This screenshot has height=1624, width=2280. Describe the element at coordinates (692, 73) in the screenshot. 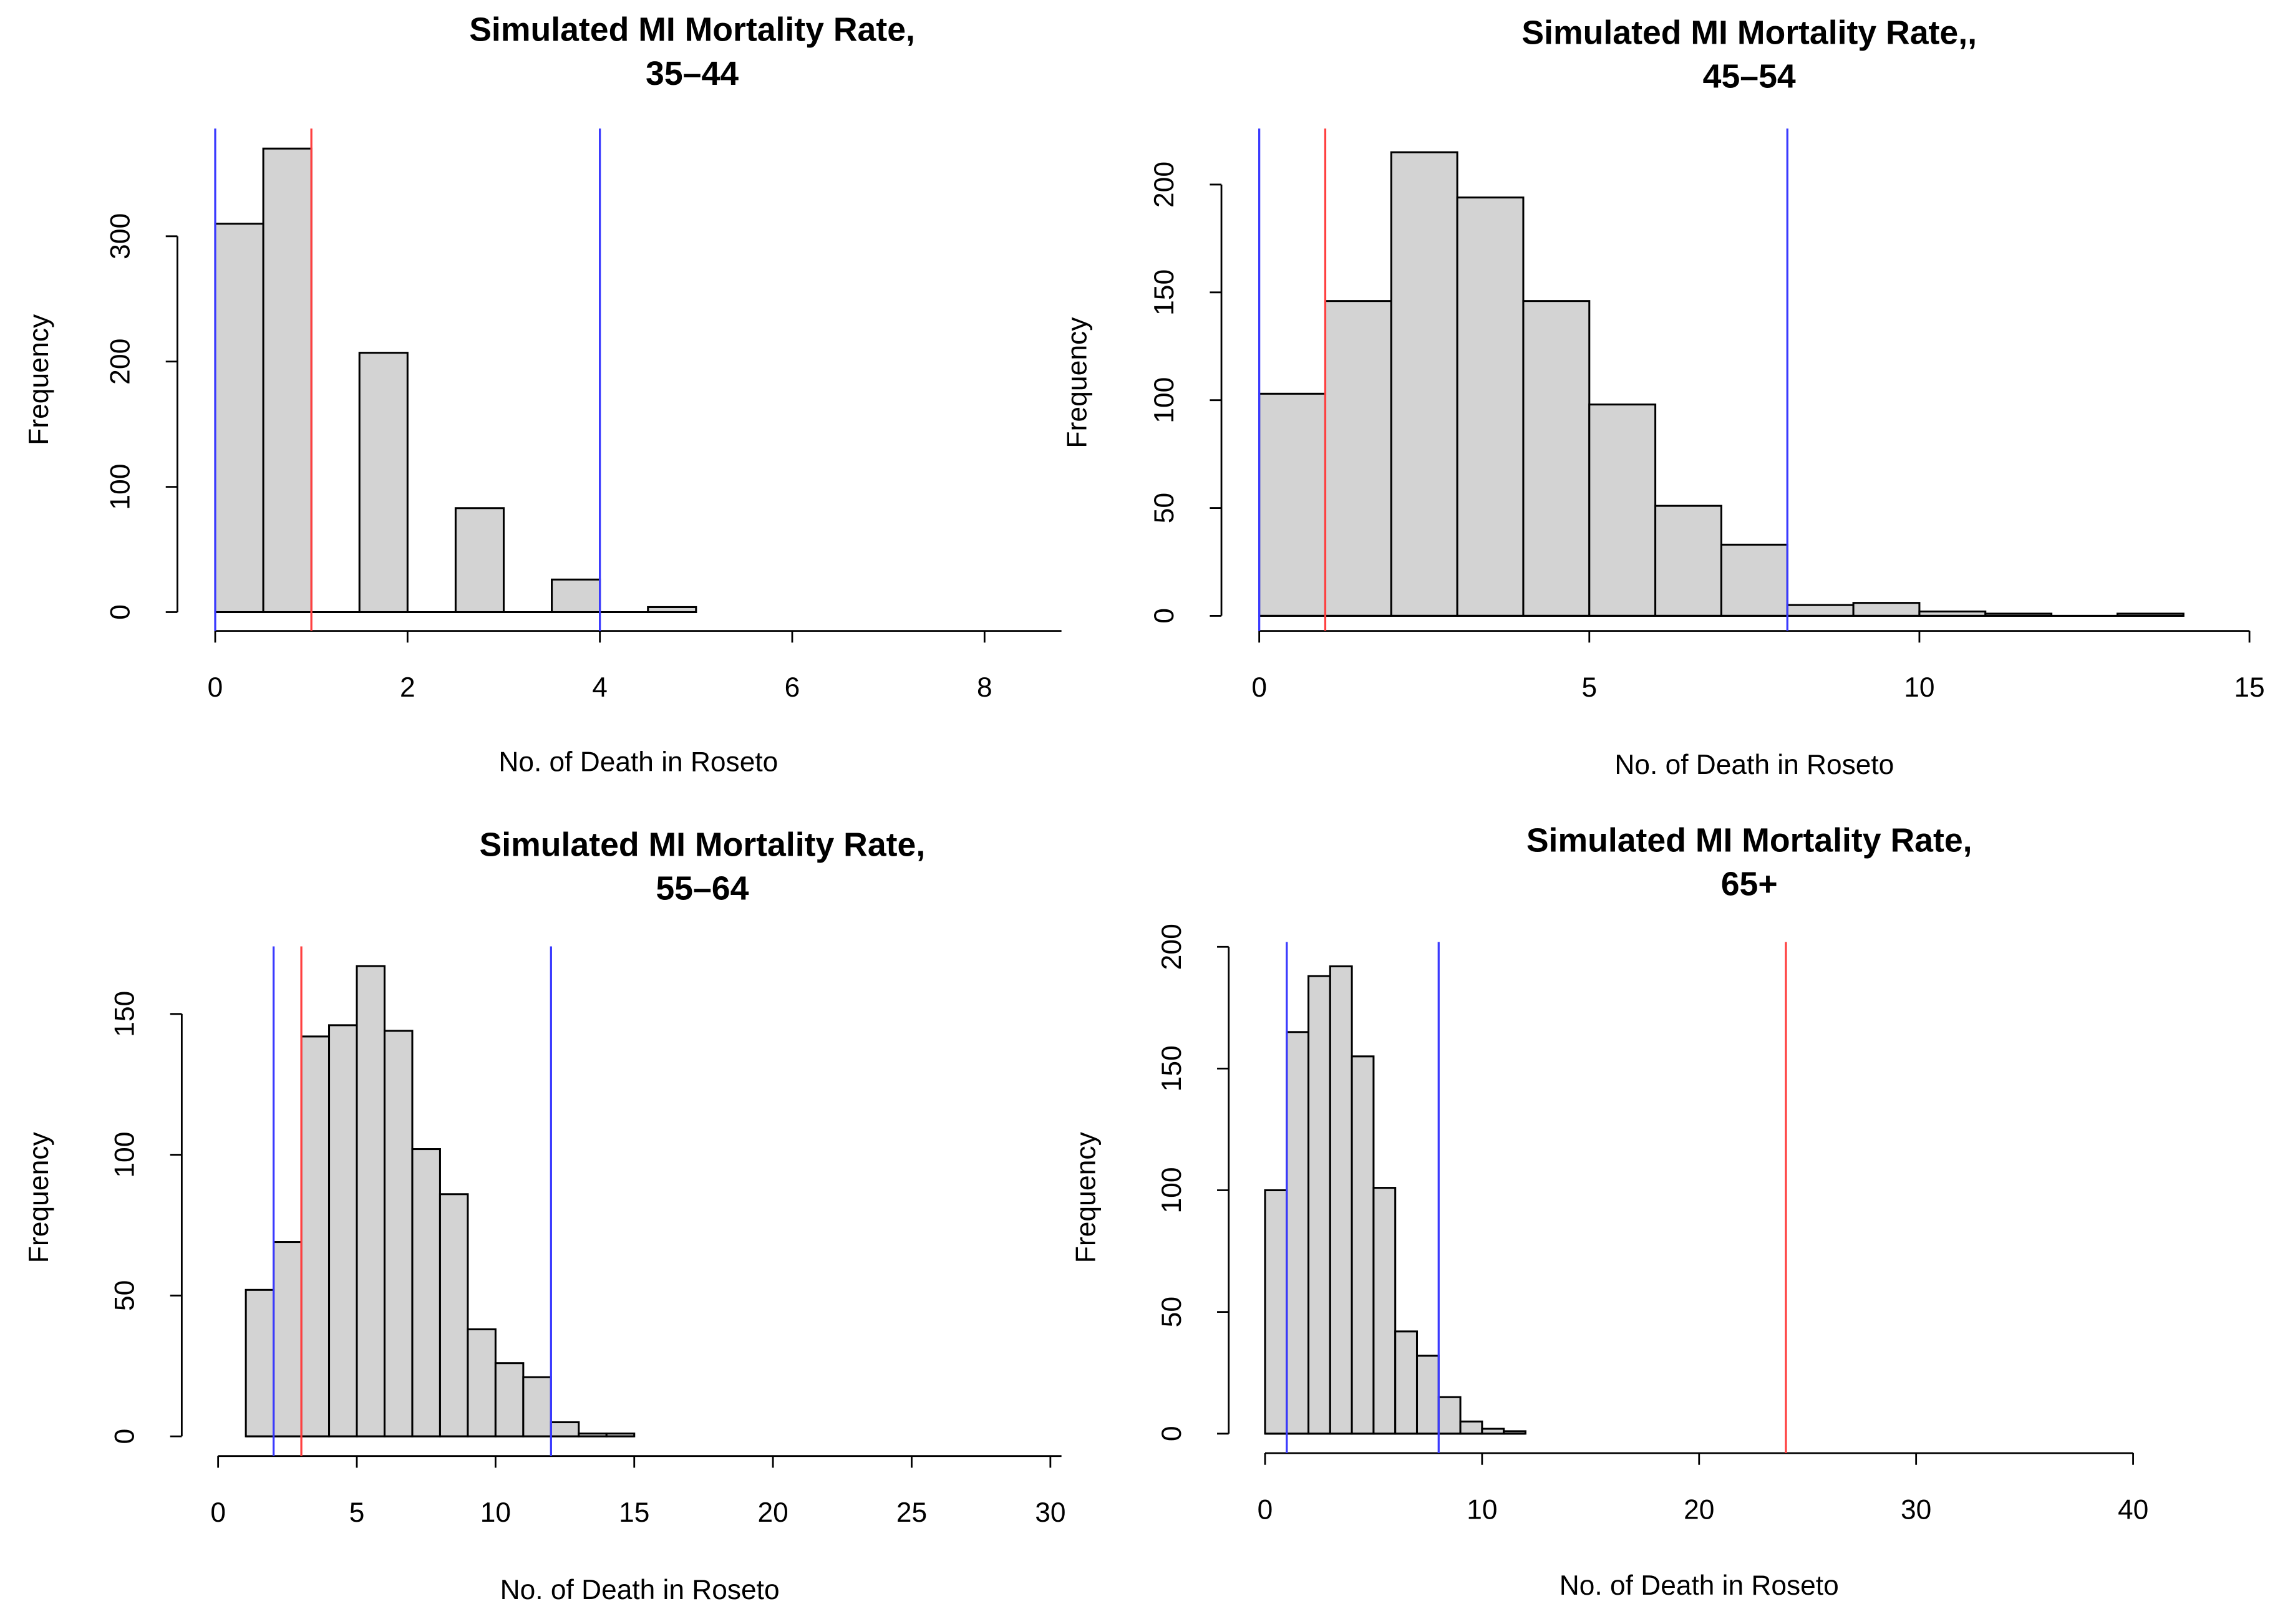

I see `chart-title: 35–44` at that location.